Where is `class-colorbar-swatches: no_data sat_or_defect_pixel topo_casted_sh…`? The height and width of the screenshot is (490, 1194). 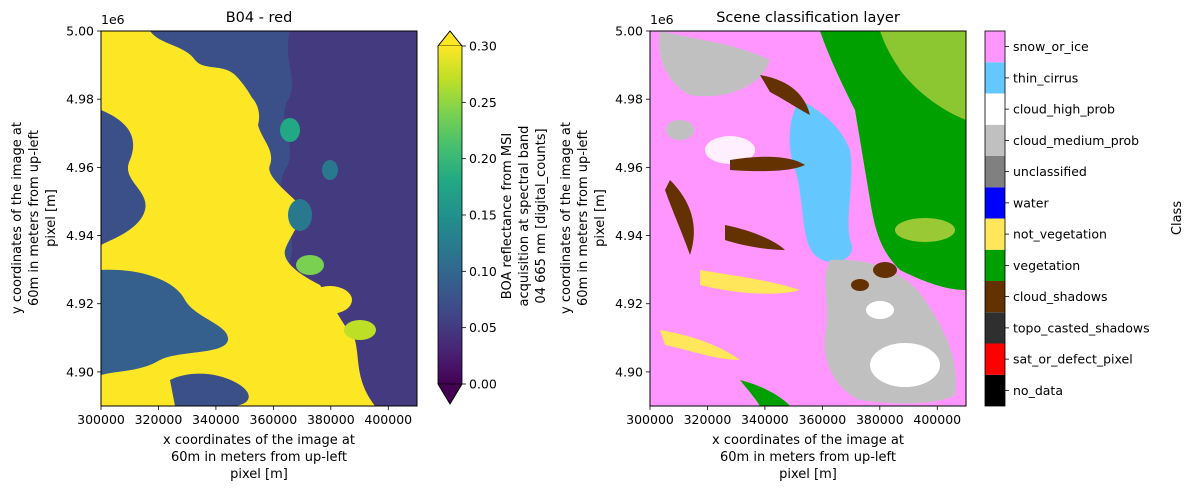
class-colorbar-swatches: no_data sat_or_defect_pixel topo_casted_sh… is located at coordinates (1067, 218).